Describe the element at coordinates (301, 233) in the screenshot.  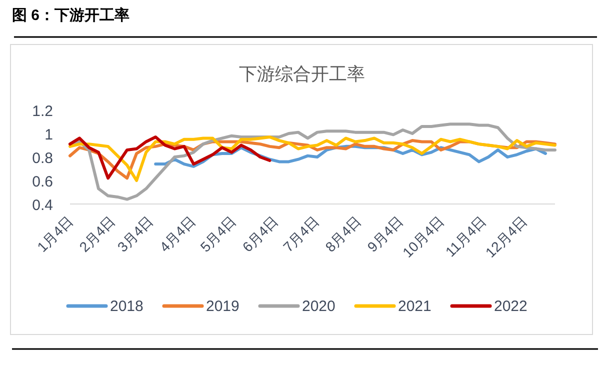
I see `x-tick-label: 7月4日` at that location.